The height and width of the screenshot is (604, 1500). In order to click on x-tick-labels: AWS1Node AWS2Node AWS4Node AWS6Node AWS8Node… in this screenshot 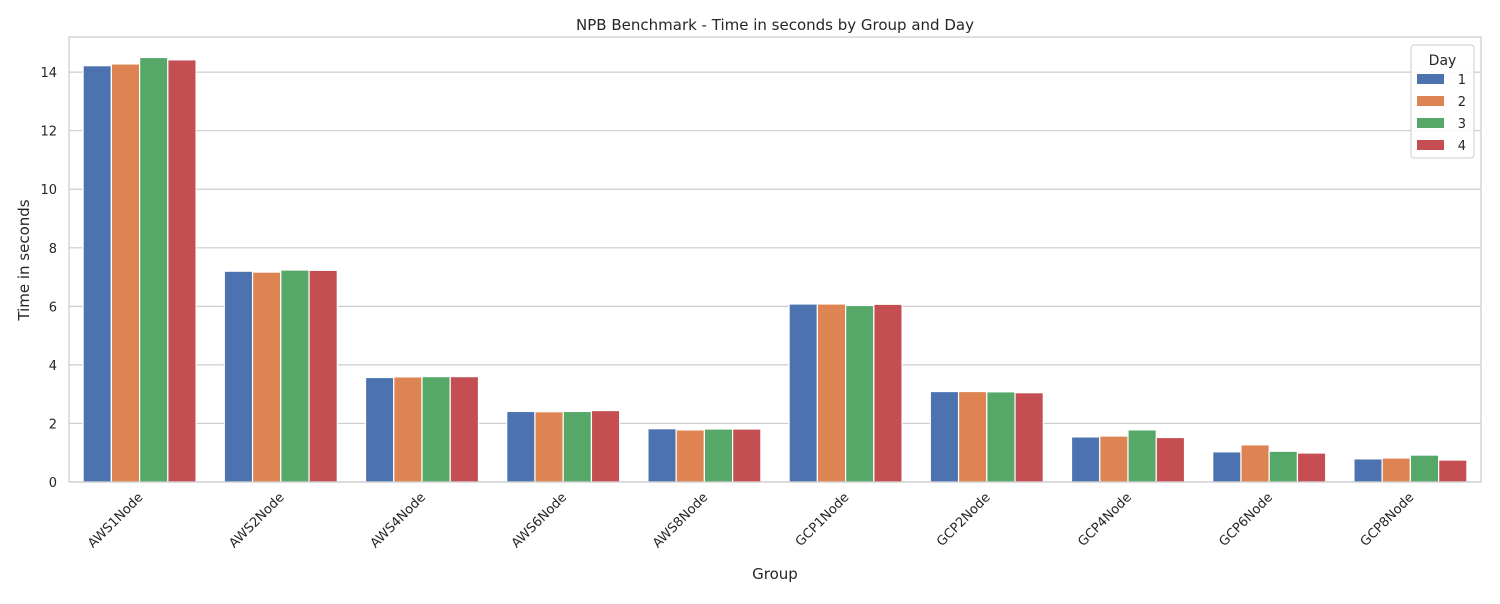, I will do `click(751, 520)`.